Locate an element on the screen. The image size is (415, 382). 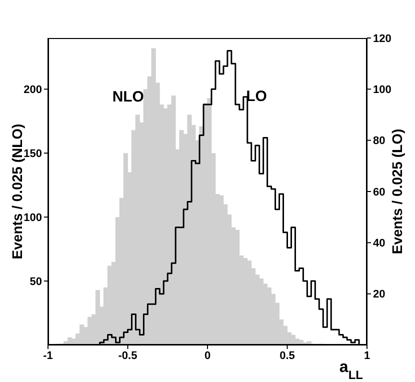
x-tick-label: -0.5 is located at coordinates (128, 356).